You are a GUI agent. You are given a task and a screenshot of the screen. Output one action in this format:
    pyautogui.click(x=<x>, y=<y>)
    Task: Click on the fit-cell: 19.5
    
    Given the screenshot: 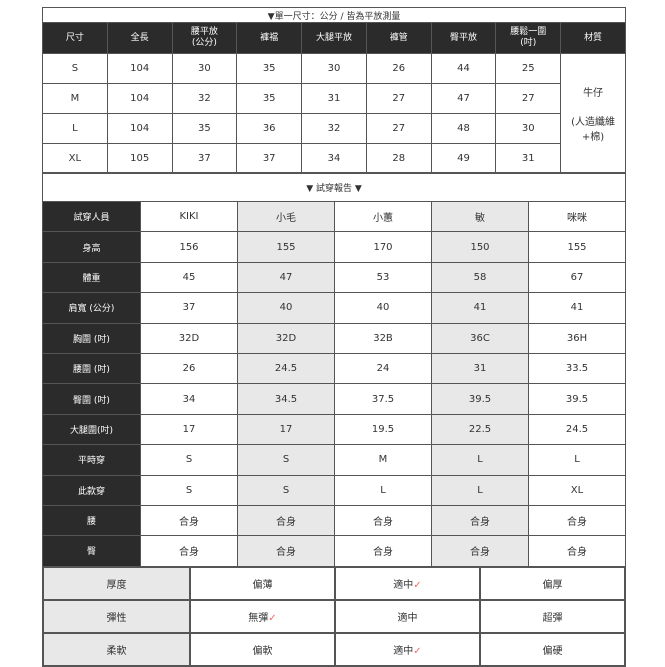 What is the action you would take?
    pyautogui.click(x=383, y=429)
    